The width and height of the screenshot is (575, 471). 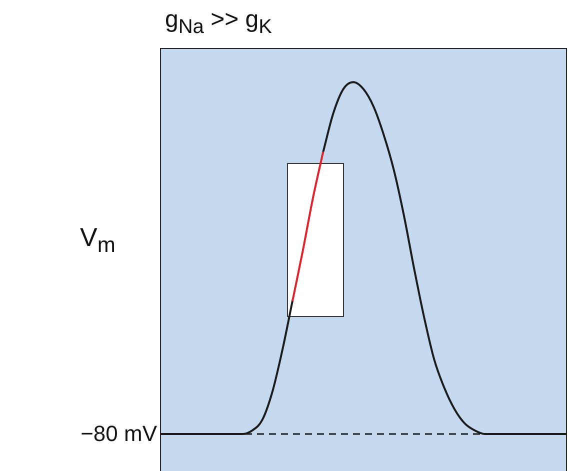 I want to click on chart-title: g$_{Na}$ >> g$_{K}$, so click(x=218, y=22).